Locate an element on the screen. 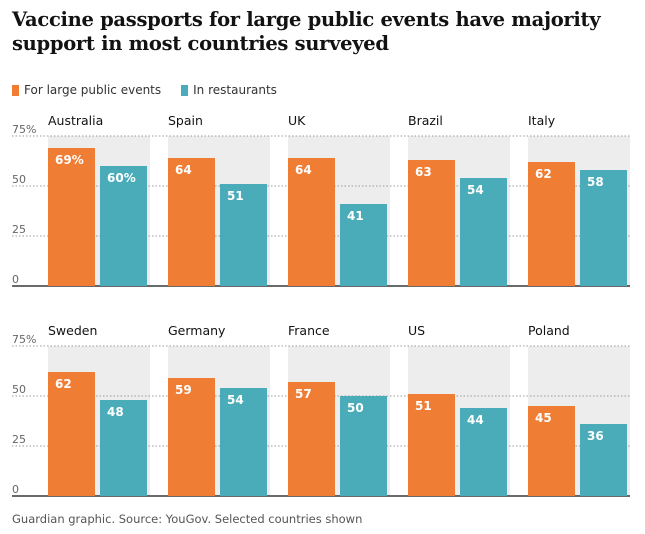 This screenshot has height=534, width=645. legend-item-events: For large public events is located at coordinates (86, 90).